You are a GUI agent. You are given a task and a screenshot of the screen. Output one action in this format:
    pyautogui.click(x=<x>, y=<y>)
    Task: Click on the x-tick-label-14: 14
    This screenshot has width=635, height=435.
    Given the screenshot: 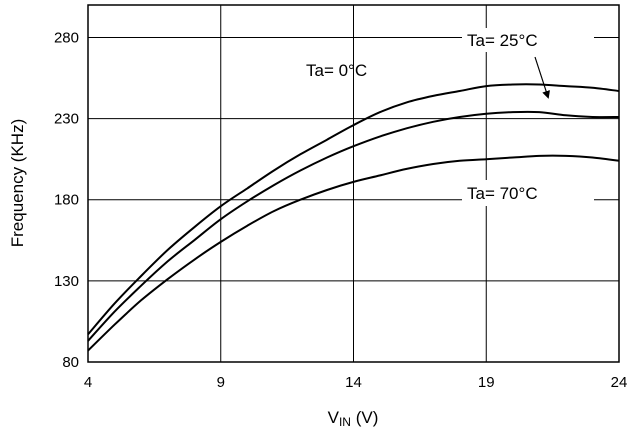 What is the action you would take?
    pyautogui.click(x=353, y=382)
    